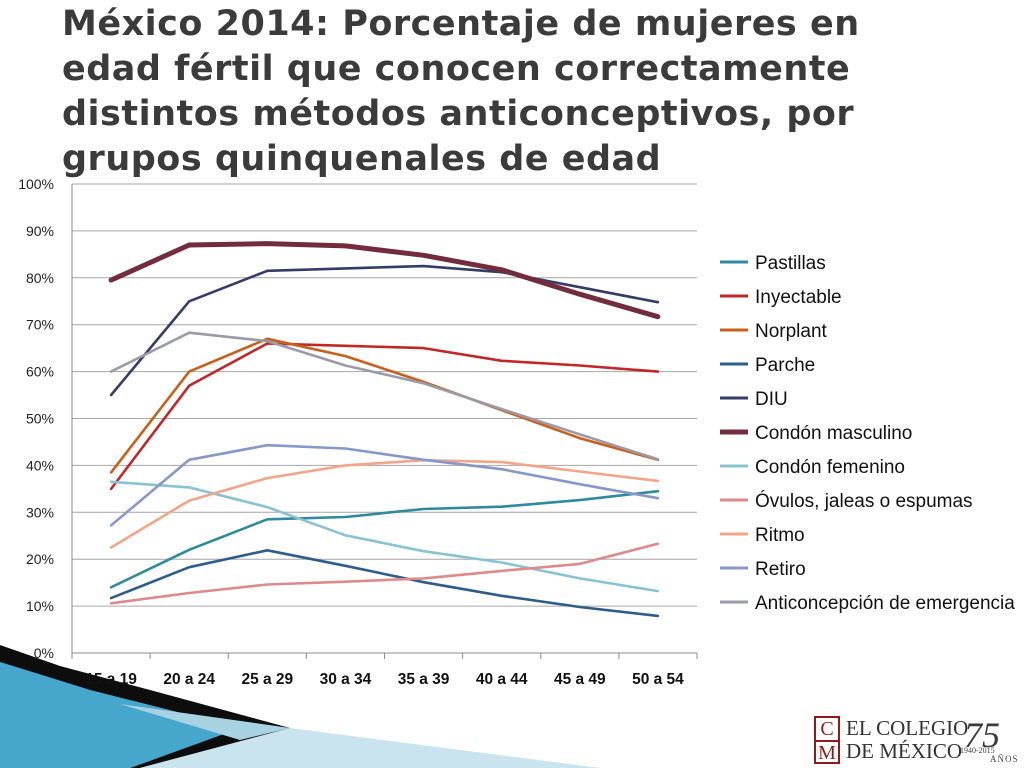  I want to click on y-tick-label: 30%, so click(40, 512).